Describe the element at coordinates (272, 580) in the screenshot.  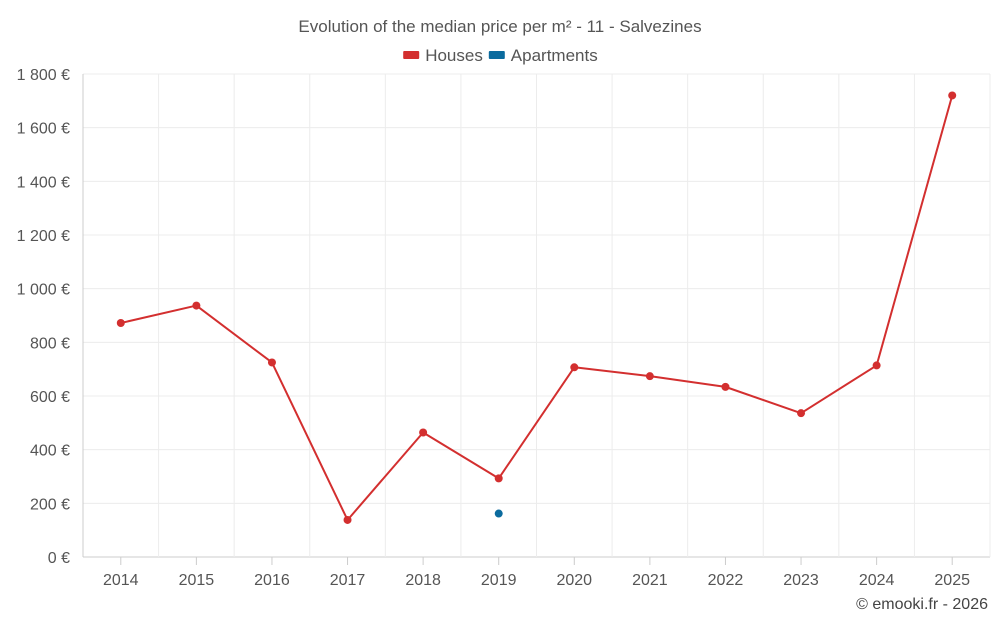
I see `x-tick-label: 2016` at that location.